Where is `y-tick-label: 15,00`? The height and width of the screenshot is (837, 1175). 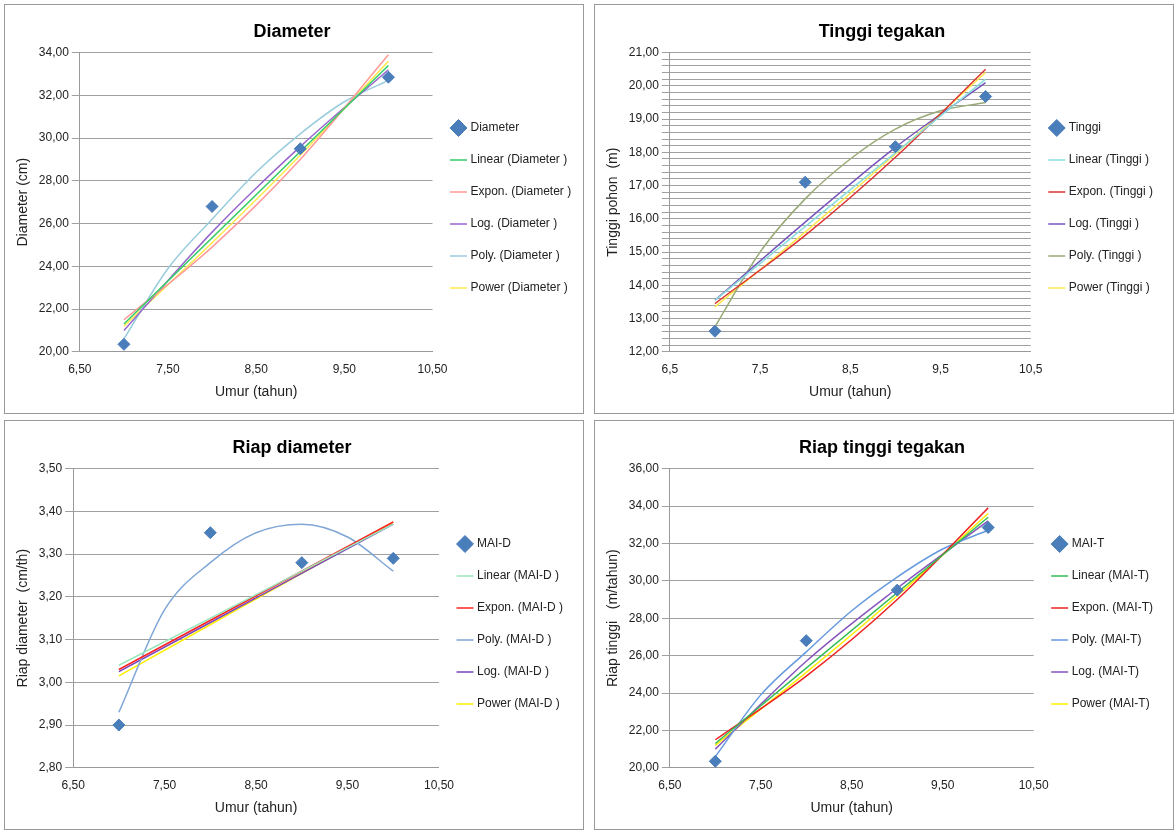 y-tick-label: 15,00 is located at coordinates (644, 251).